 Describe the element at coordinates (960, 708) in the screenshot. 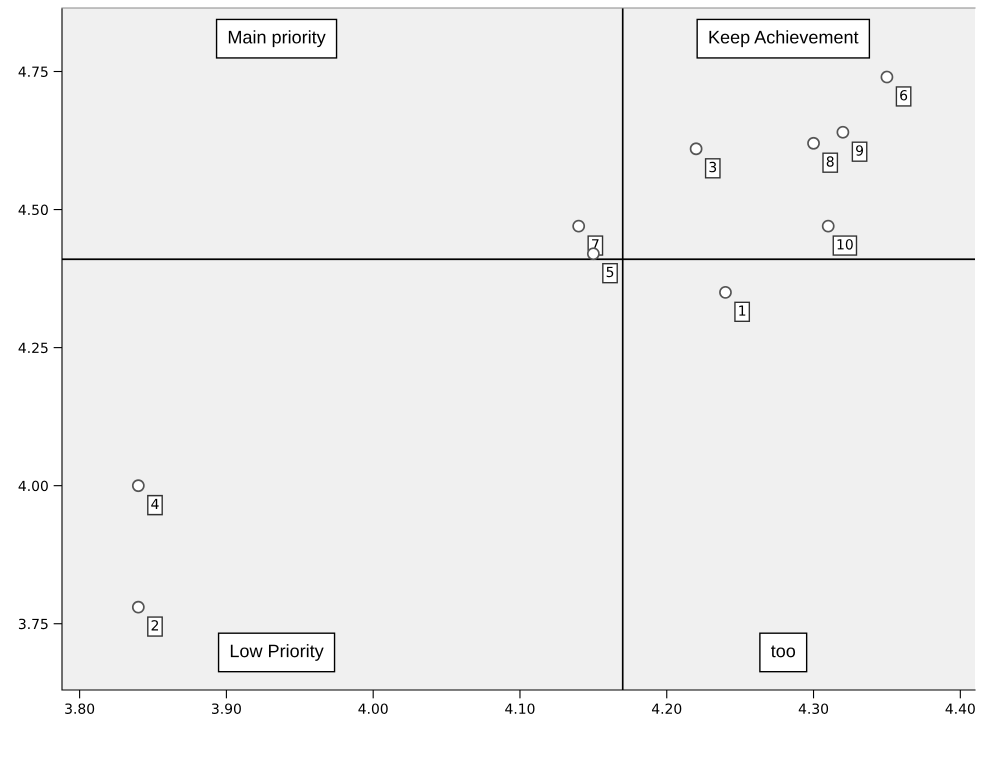

I see `x-tick-label: 4.40` at that location.